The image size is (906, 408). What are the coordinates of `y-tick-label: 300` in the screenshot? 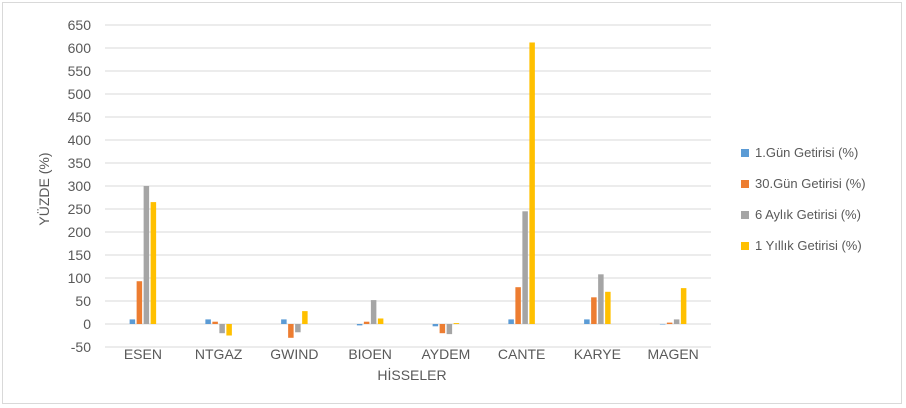 It's located at (80, 186).